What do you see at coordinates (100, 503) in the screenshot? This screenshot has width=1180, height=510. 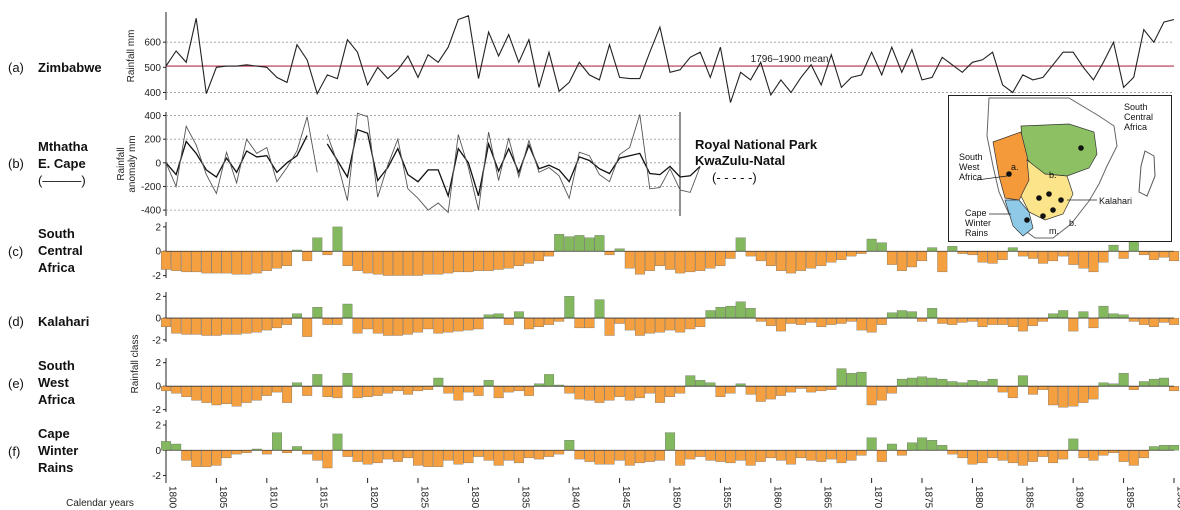 I see `x-axis-label: Calendar years` at bounding box center [100, 503].